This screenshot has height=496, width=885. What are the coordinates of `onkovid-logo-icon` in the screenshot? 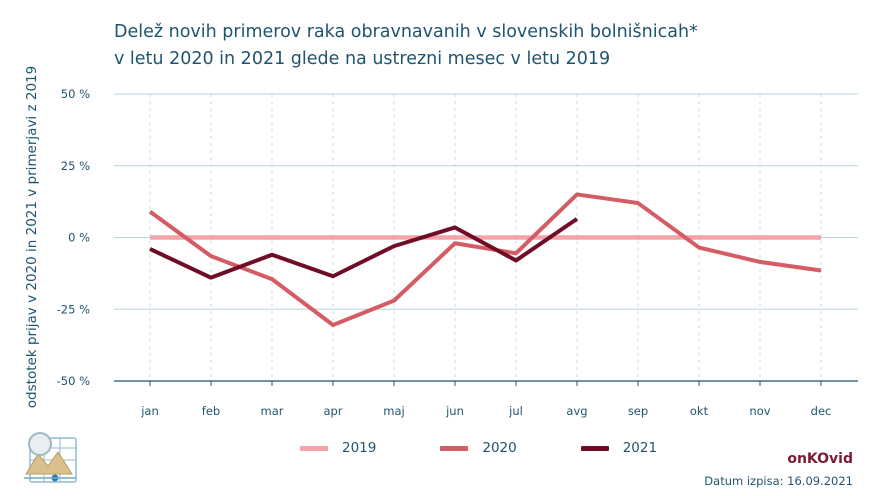 It's located at (50, 457).